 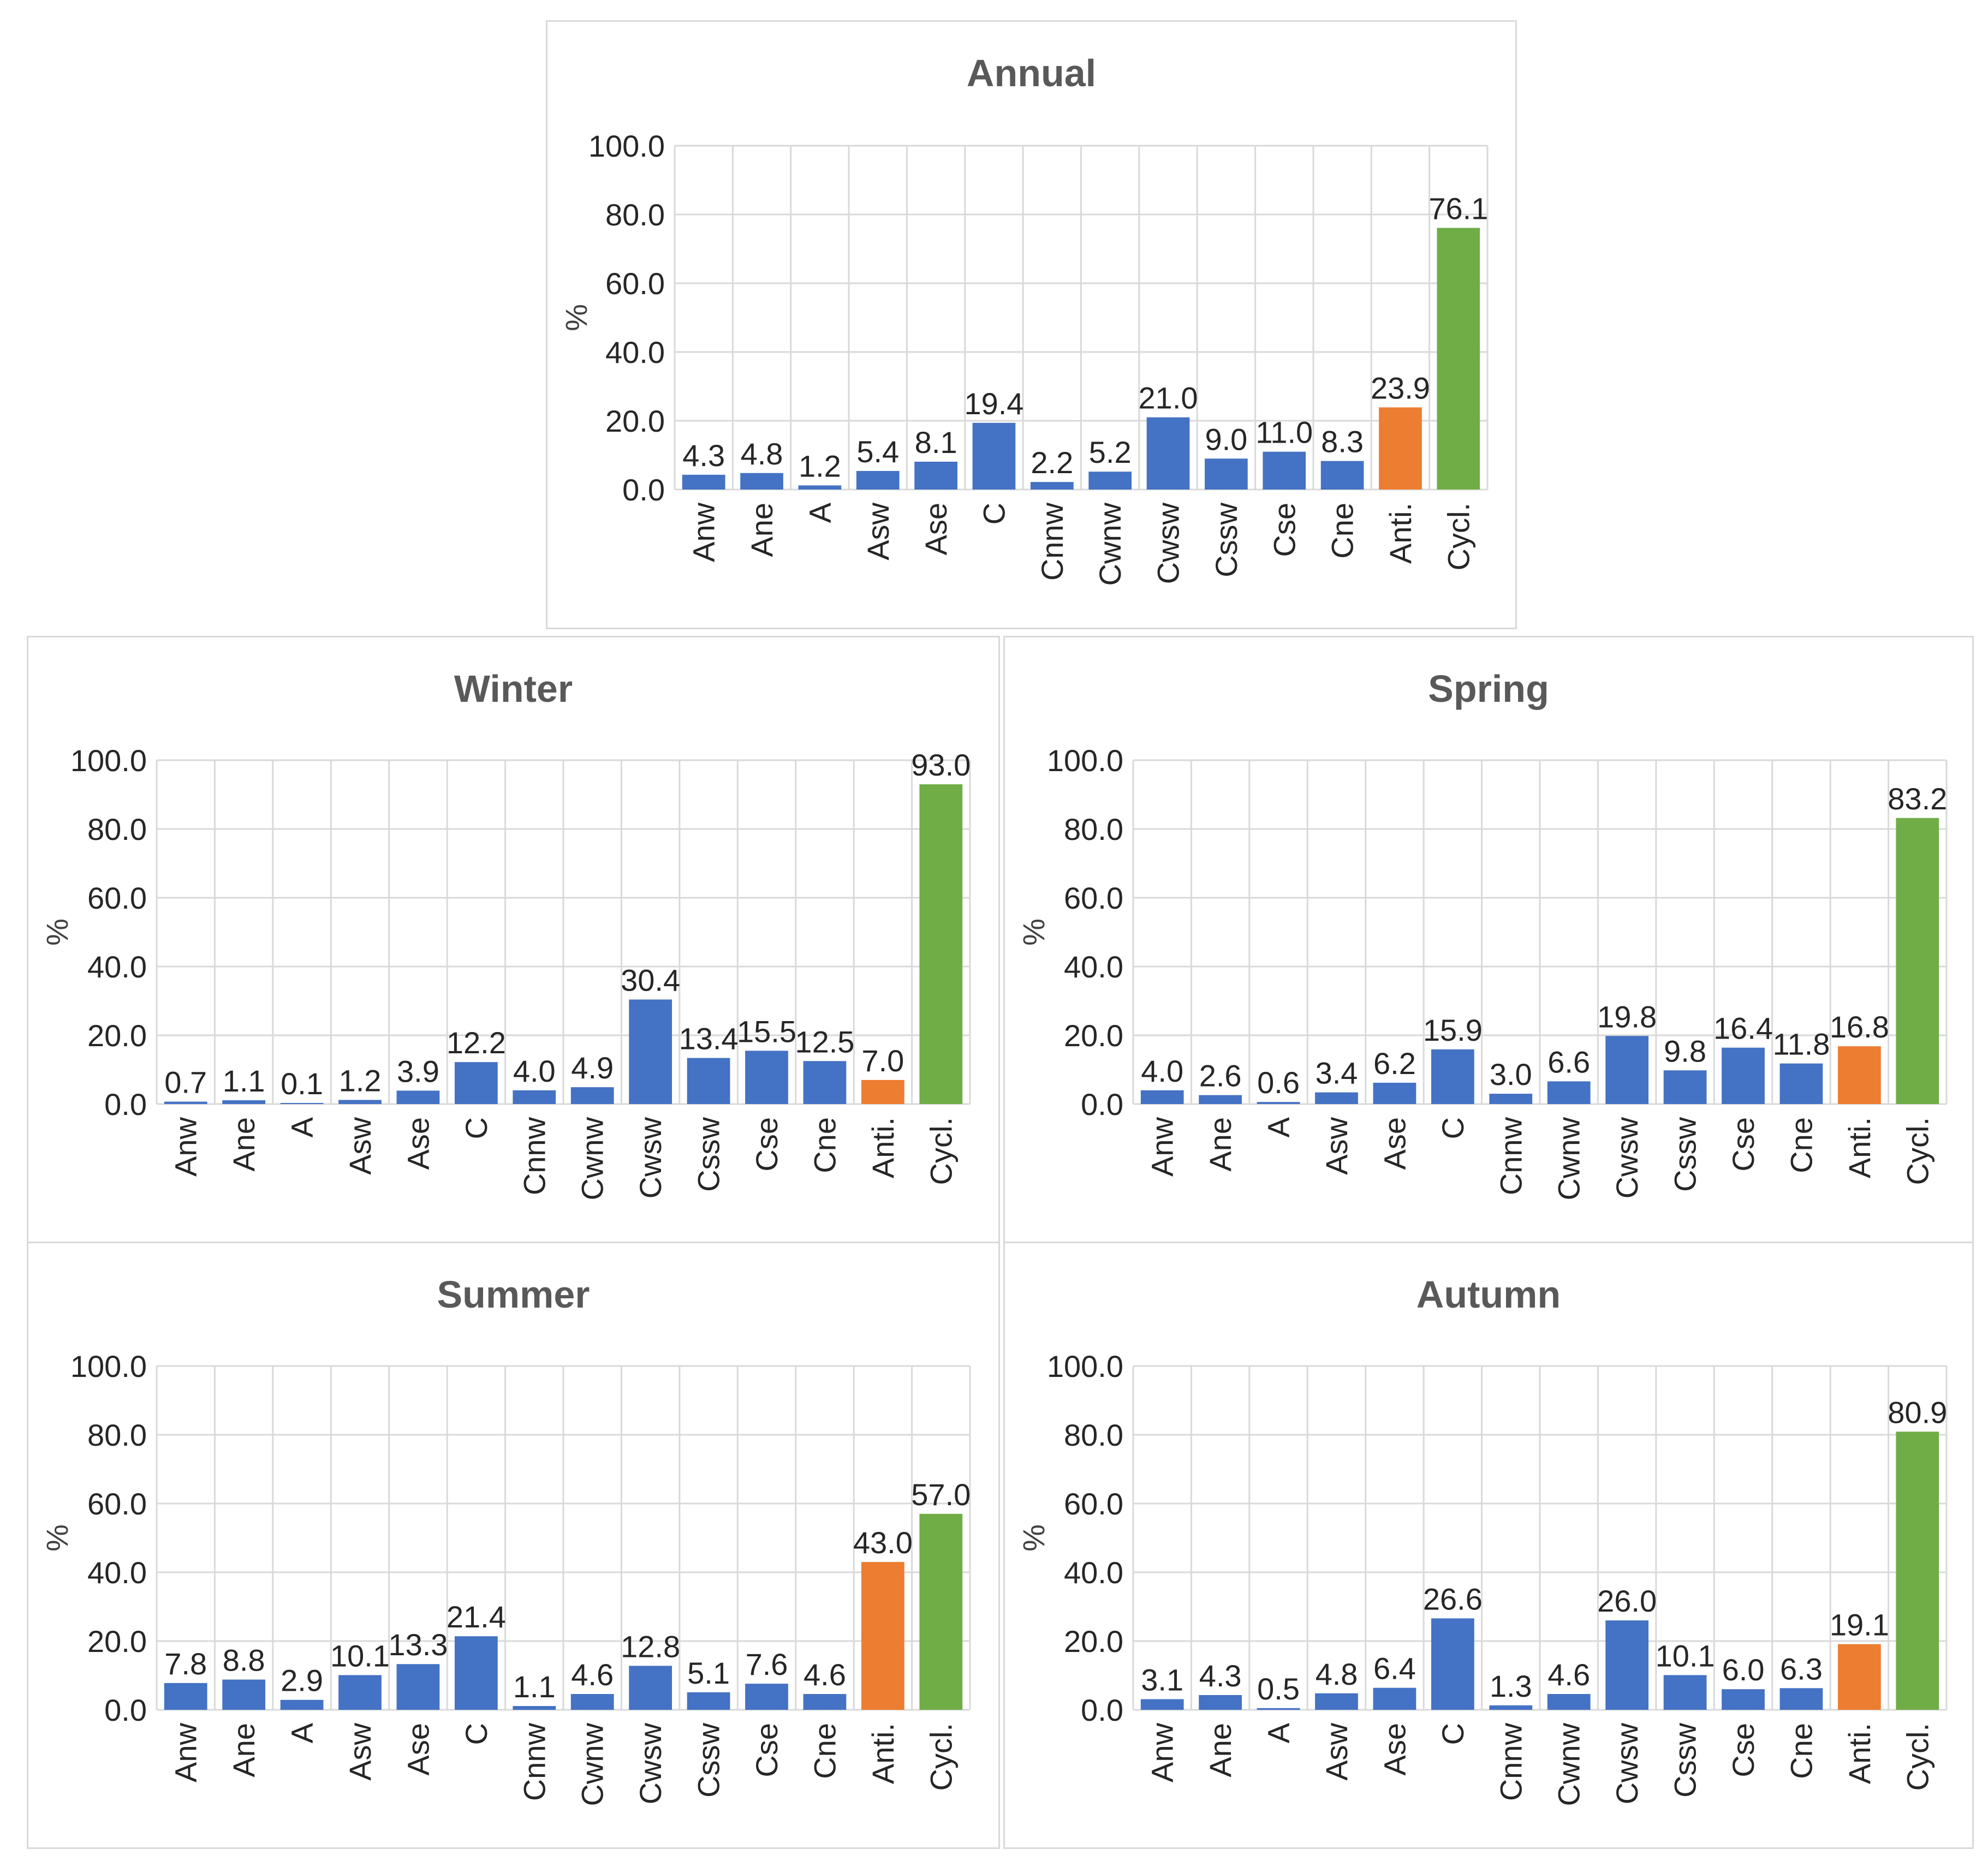 I want to click on data-label: 4.9, so click(x=592, y=1068).